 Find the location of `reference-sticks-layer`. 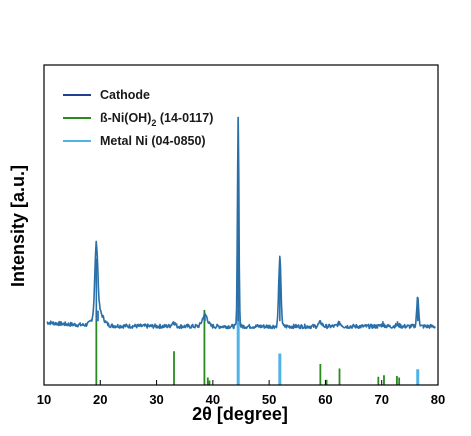

reference-sticks-layer is located at coordinates (257, 347).